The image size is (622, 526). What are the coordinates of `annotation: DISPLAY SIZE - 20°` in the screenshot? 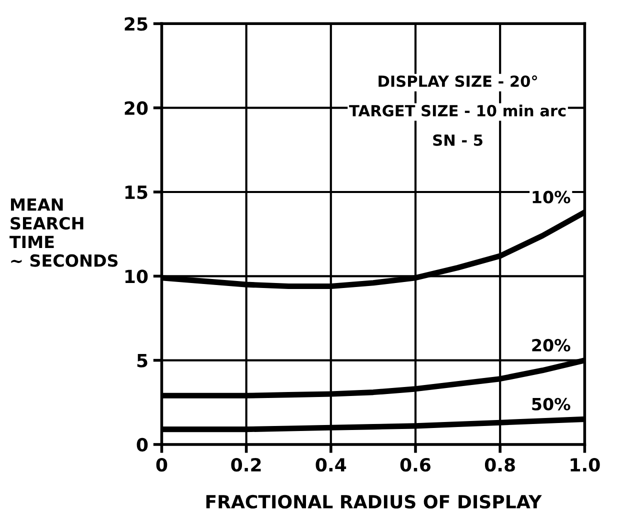 It's located at (458, 81).